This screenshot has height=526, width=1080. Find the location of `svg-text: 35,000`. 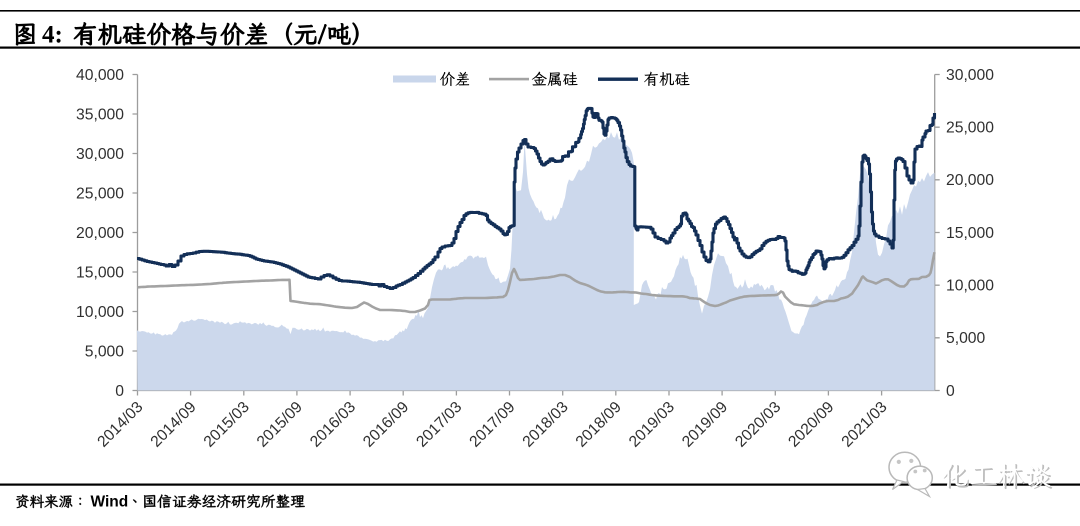

svg-text: 35,000 is located at coordinates (100, 114).